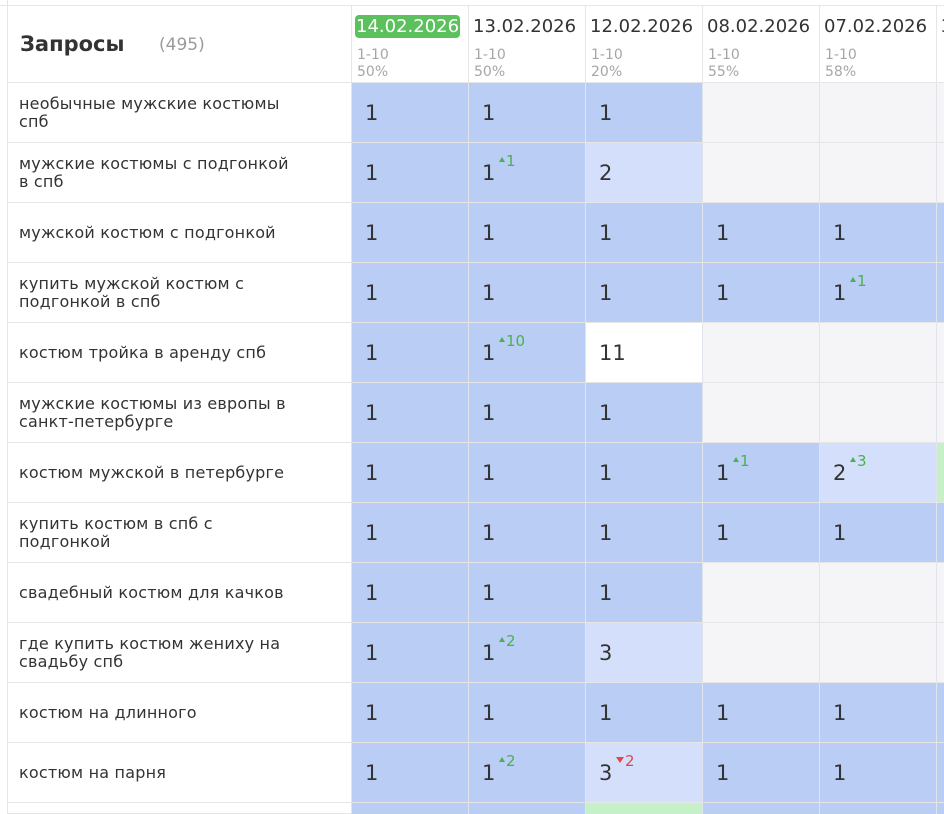 The width and height of the screenshot is (944, 814). Describe the element at coordinates (154, 172) in the screenshot. I see `query-text: мужские костюмы с подгонкой в спб` at that location.